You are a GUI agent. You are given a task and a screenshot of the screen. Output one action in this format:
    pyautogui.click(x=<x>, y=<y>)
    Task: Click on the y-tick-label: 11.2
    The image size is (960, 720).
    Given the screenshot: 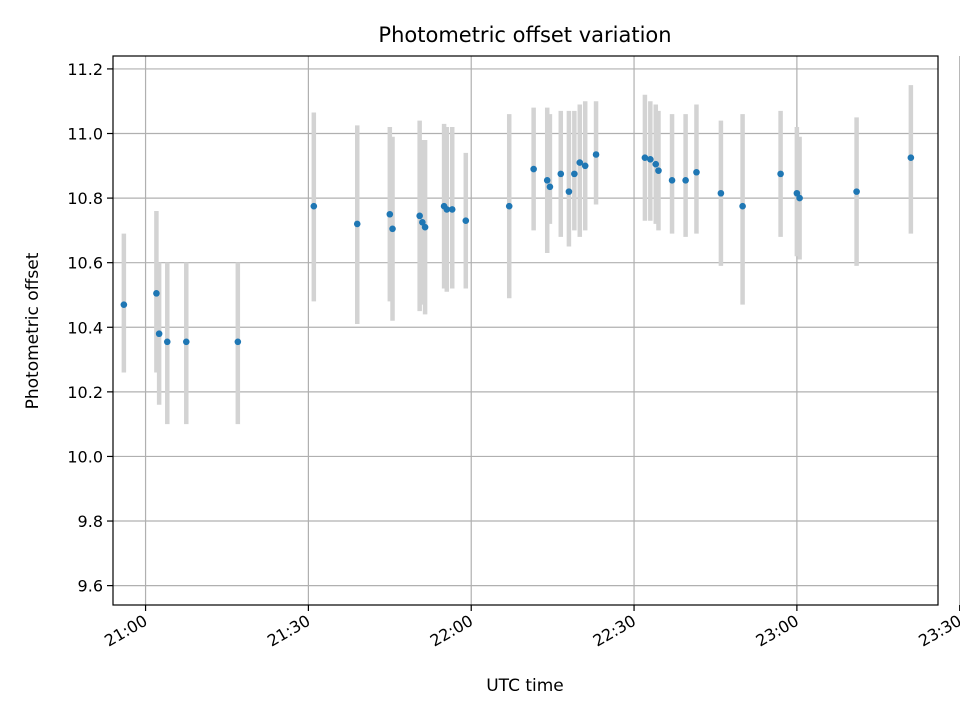 What is the action you would take?
    pyautogui.click(x=85, y=69)
    